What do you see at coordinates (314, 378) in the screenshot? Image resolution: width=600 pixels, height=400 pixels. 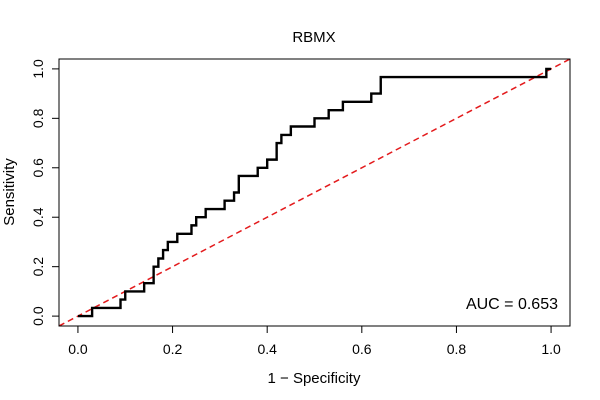 I see `x-axis-label: 1 − Specificity` at bounding box center [314, 378].